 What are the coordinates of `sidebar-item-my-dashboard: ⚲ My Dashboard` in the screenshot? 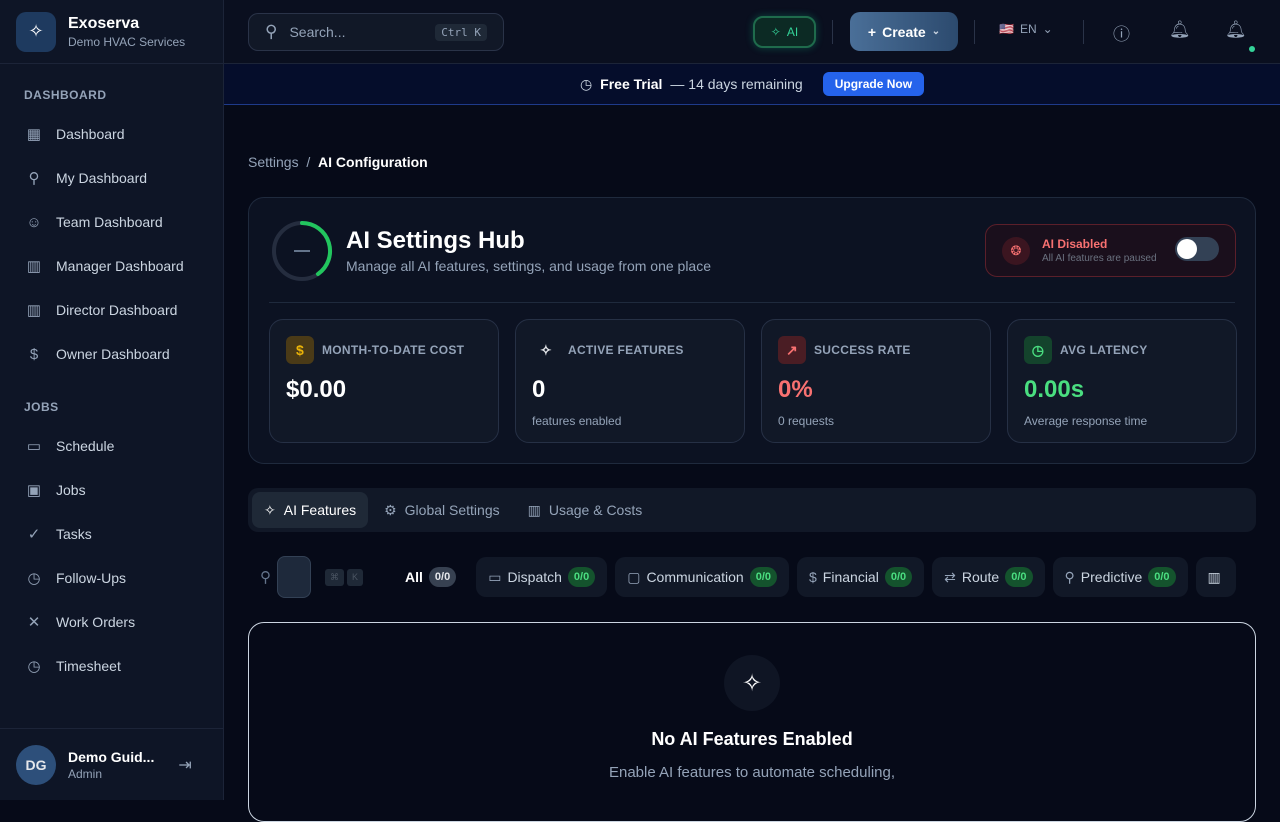 It's located at (111, 178).